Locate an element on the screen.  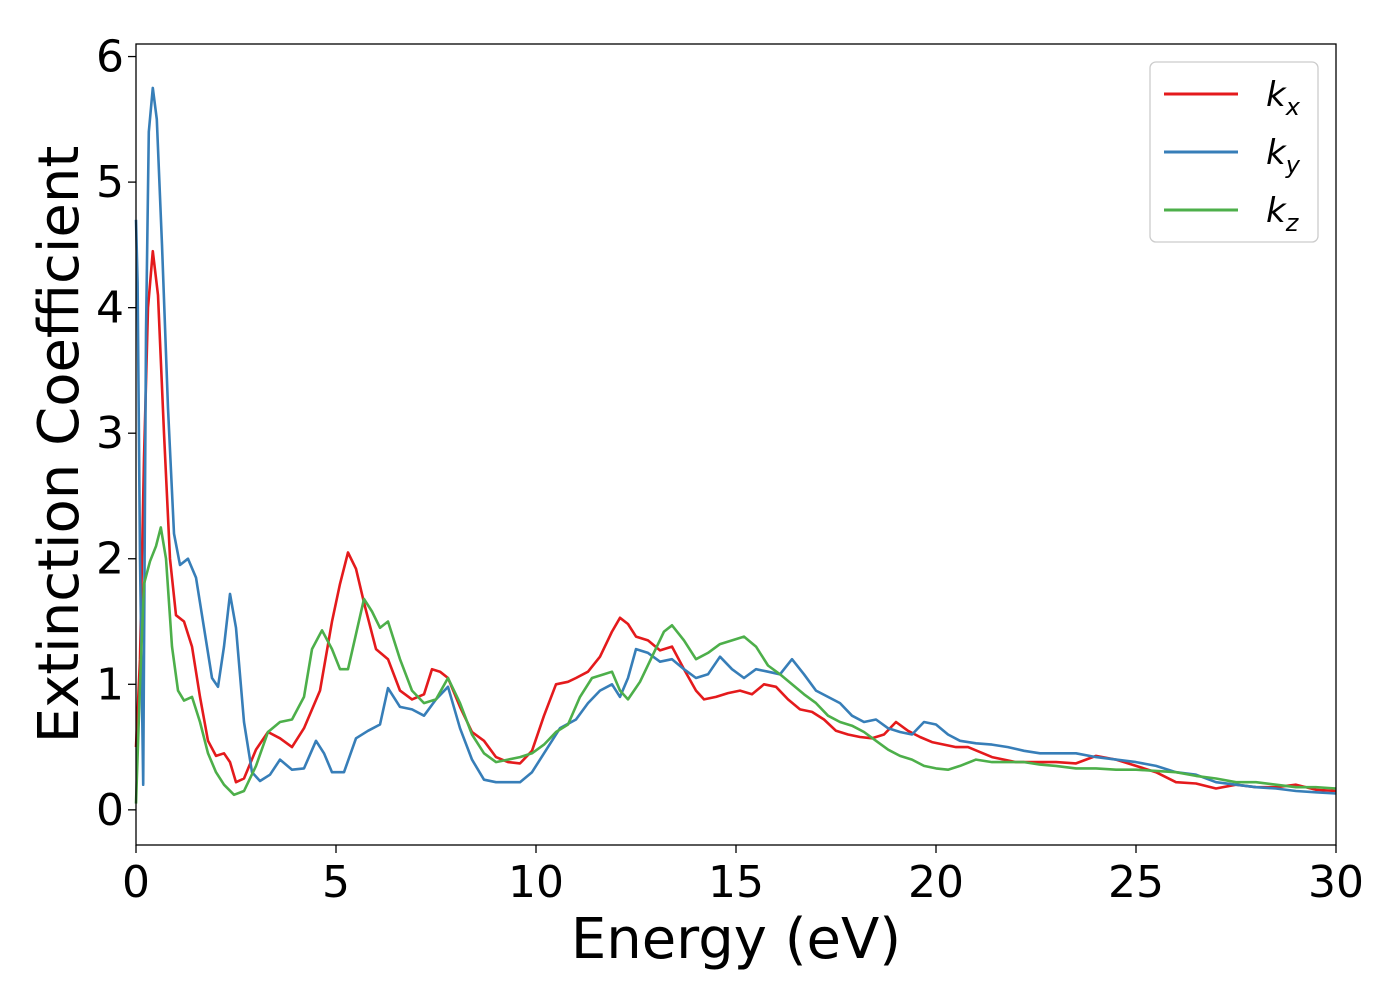
legend-label: kz is located at coordinates (1283, 214).